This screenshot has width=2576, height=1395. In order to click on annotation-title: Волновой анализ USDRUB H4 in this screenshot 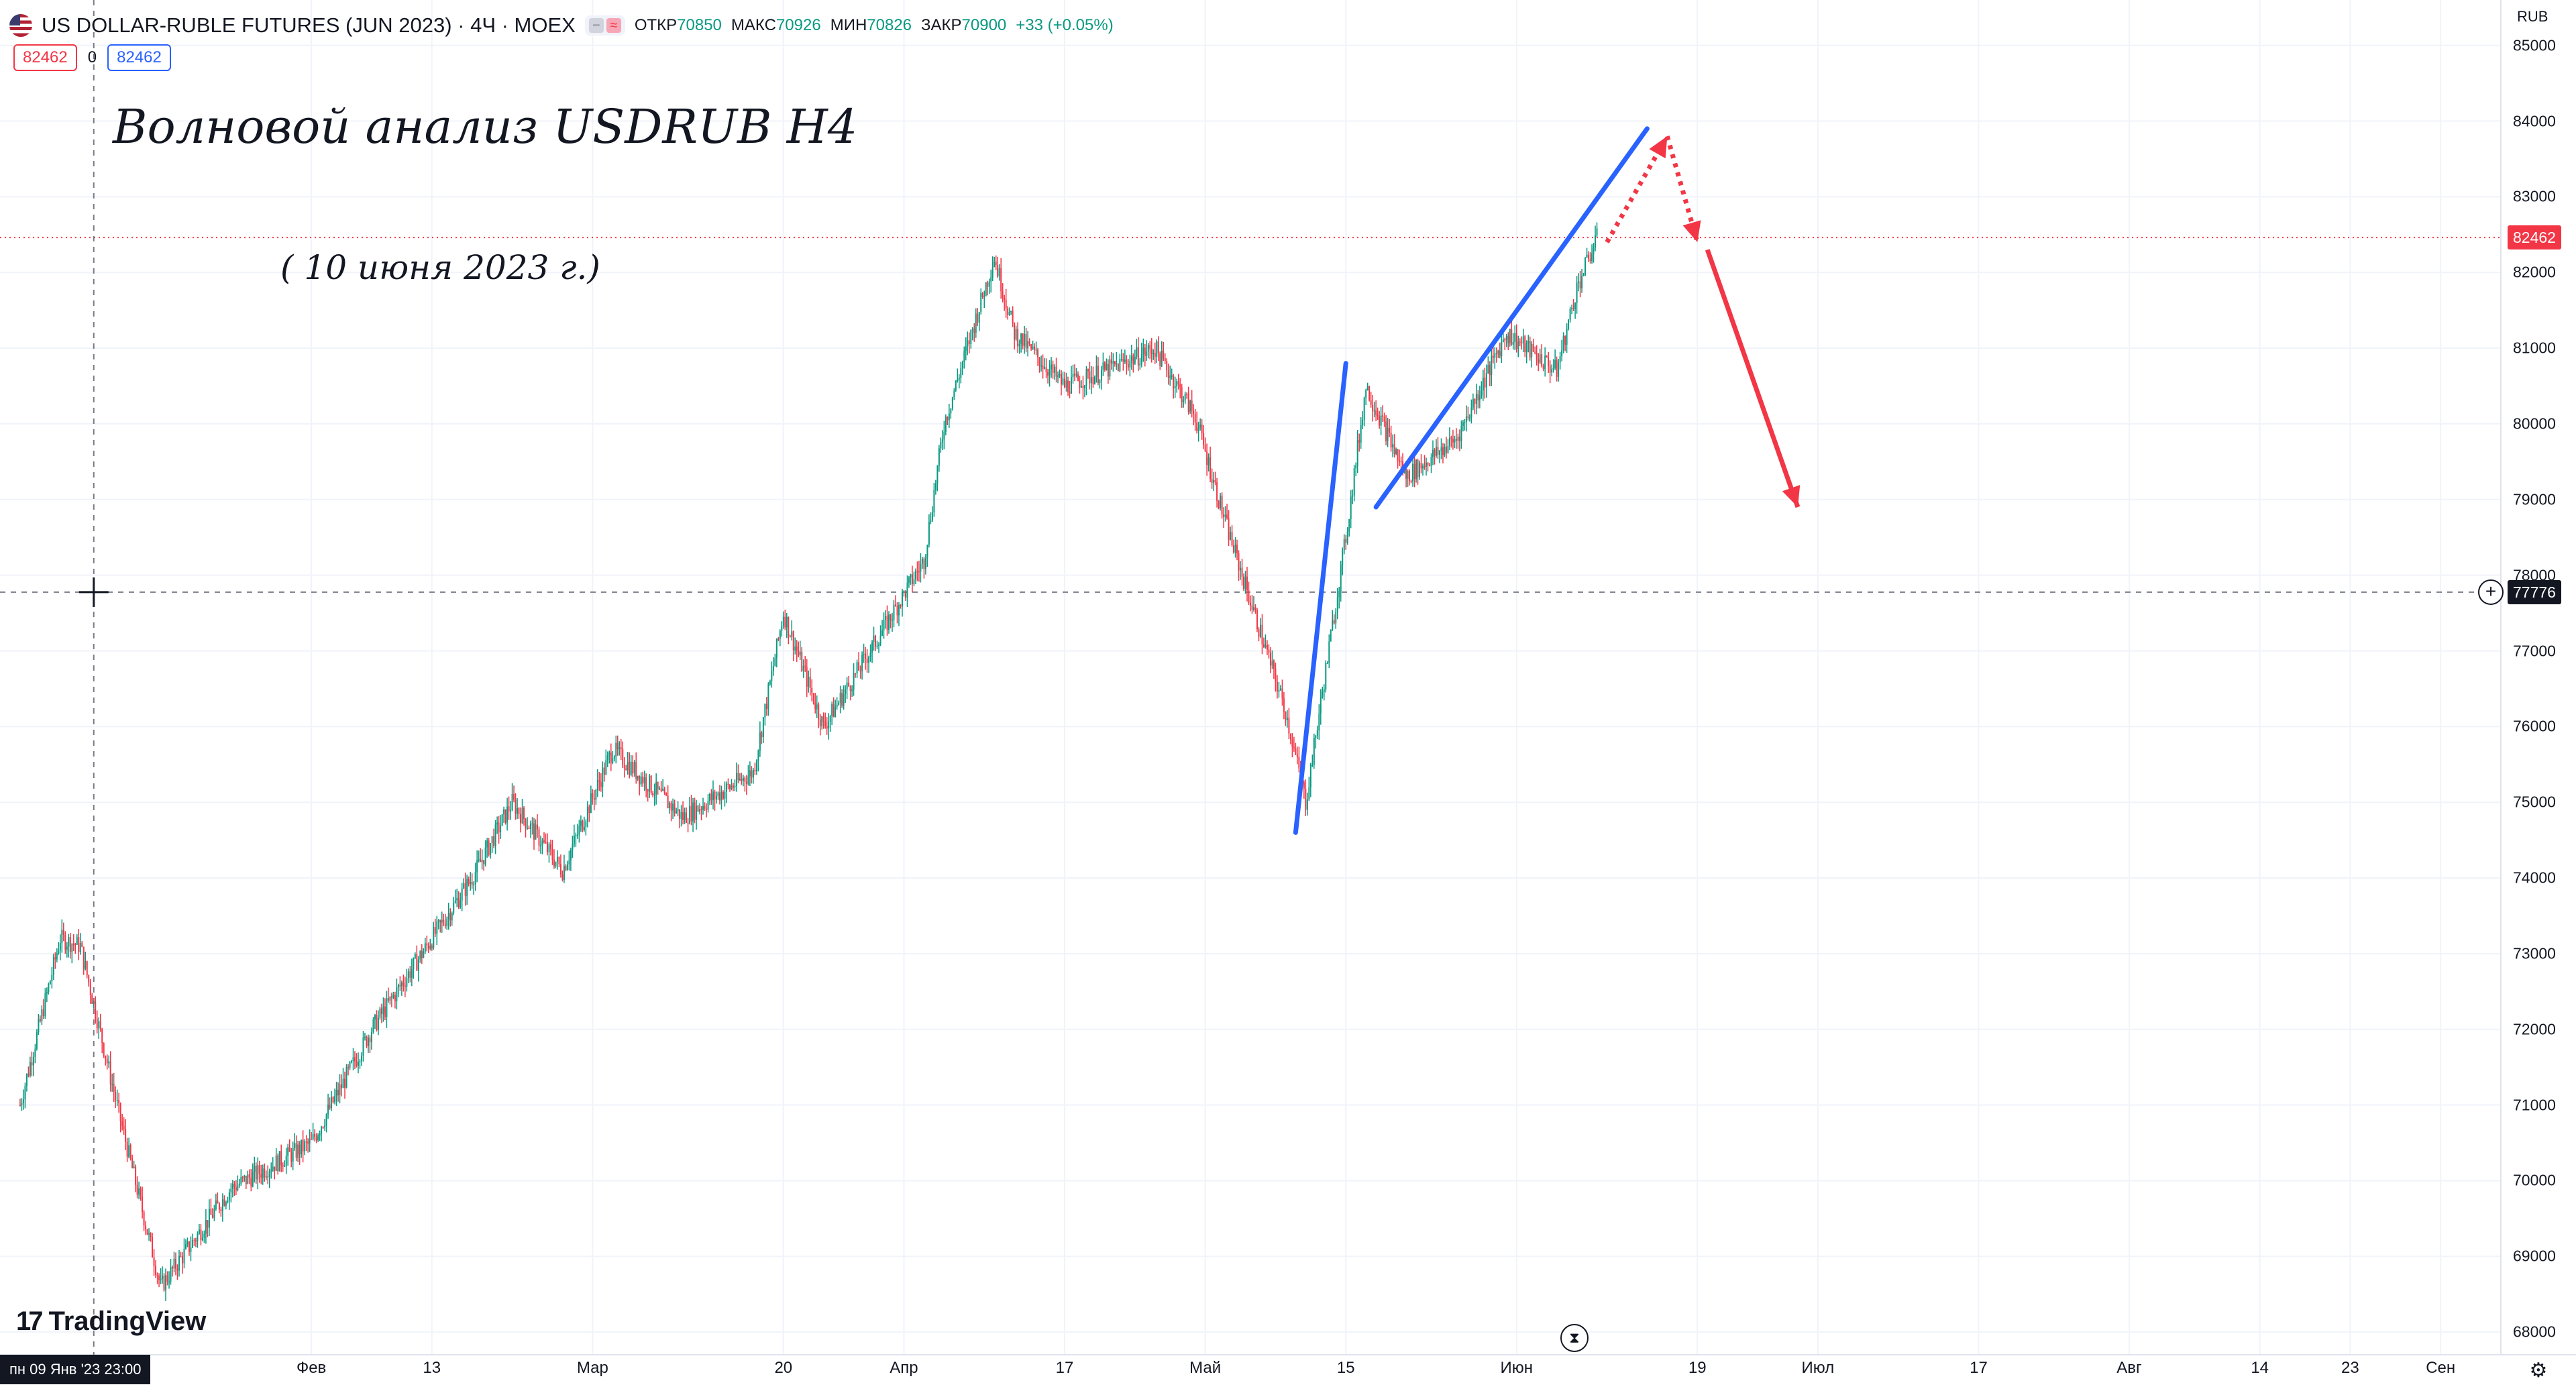, I will do `click(485, 126)`.